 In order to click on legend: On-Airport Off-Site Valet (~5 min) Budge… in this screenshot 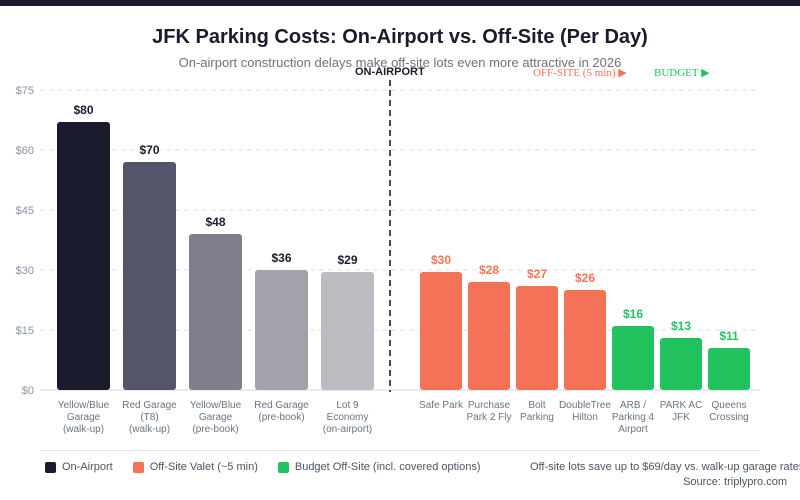, I will do `click(273, 467)`.